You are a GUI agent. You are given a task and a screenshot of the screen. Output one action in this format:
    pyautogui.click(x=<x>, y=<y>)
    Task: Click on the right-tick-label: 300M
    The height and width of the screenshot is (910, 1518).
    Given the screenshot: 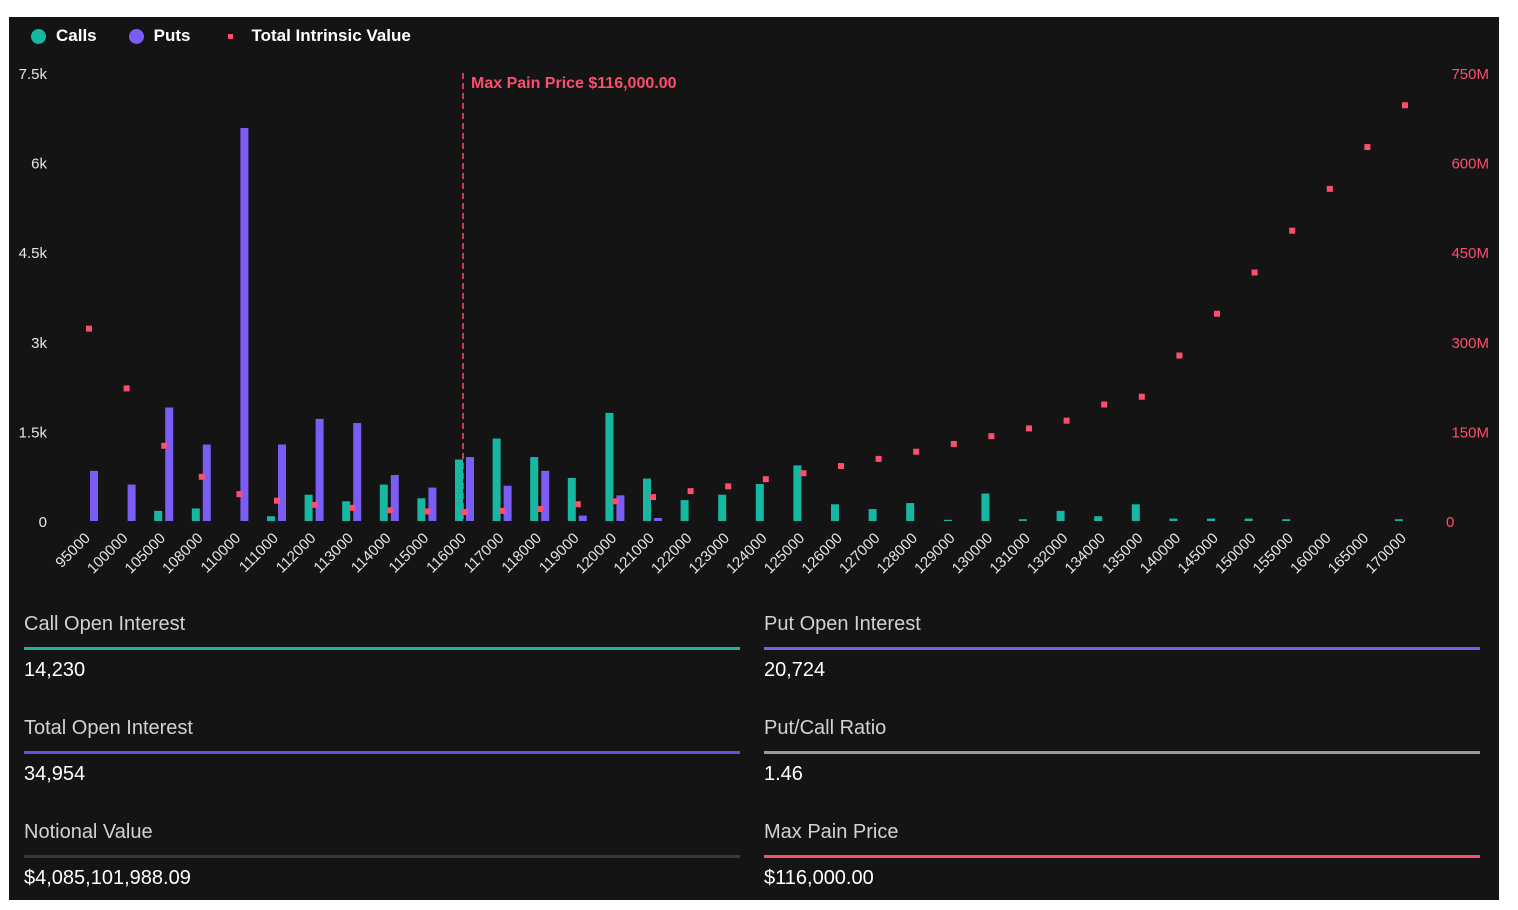 What is the action you would take?
    pyautogui.click(x=1470, y=343)
    